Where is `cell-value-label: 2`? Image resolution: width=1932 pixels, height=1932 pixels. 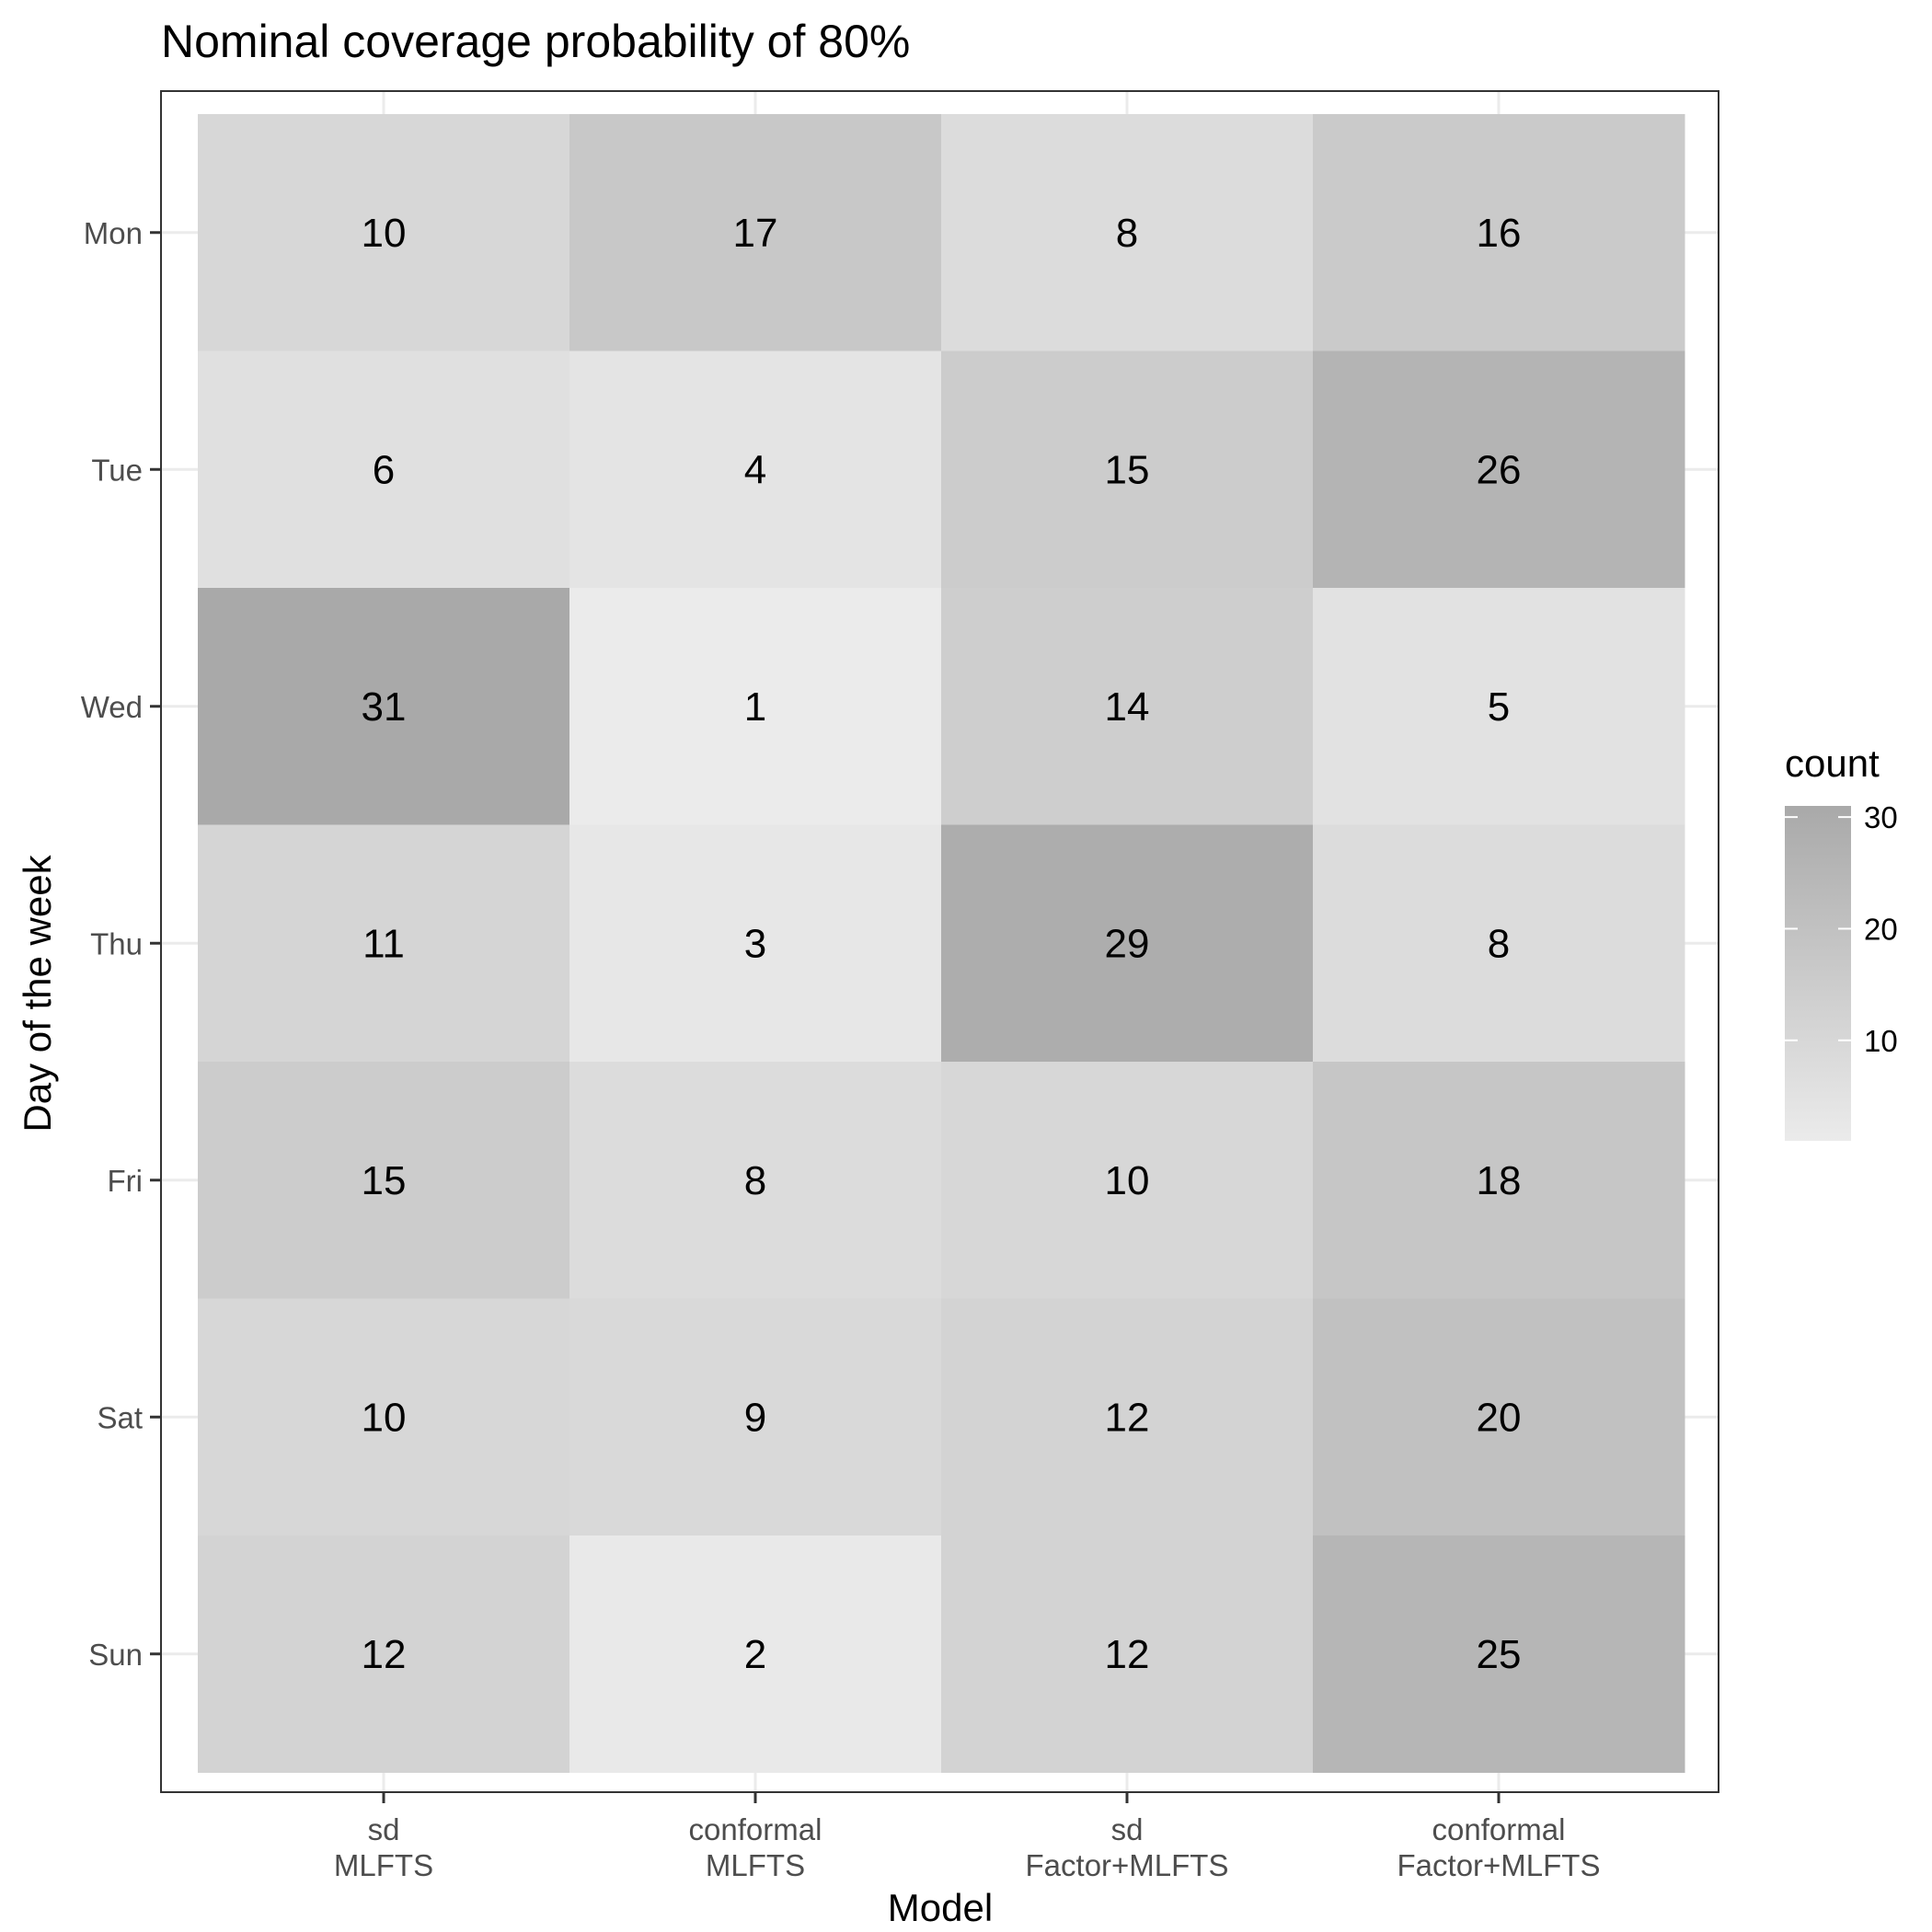
cell-value-label: 2 is located at coordinates (755, 1654).